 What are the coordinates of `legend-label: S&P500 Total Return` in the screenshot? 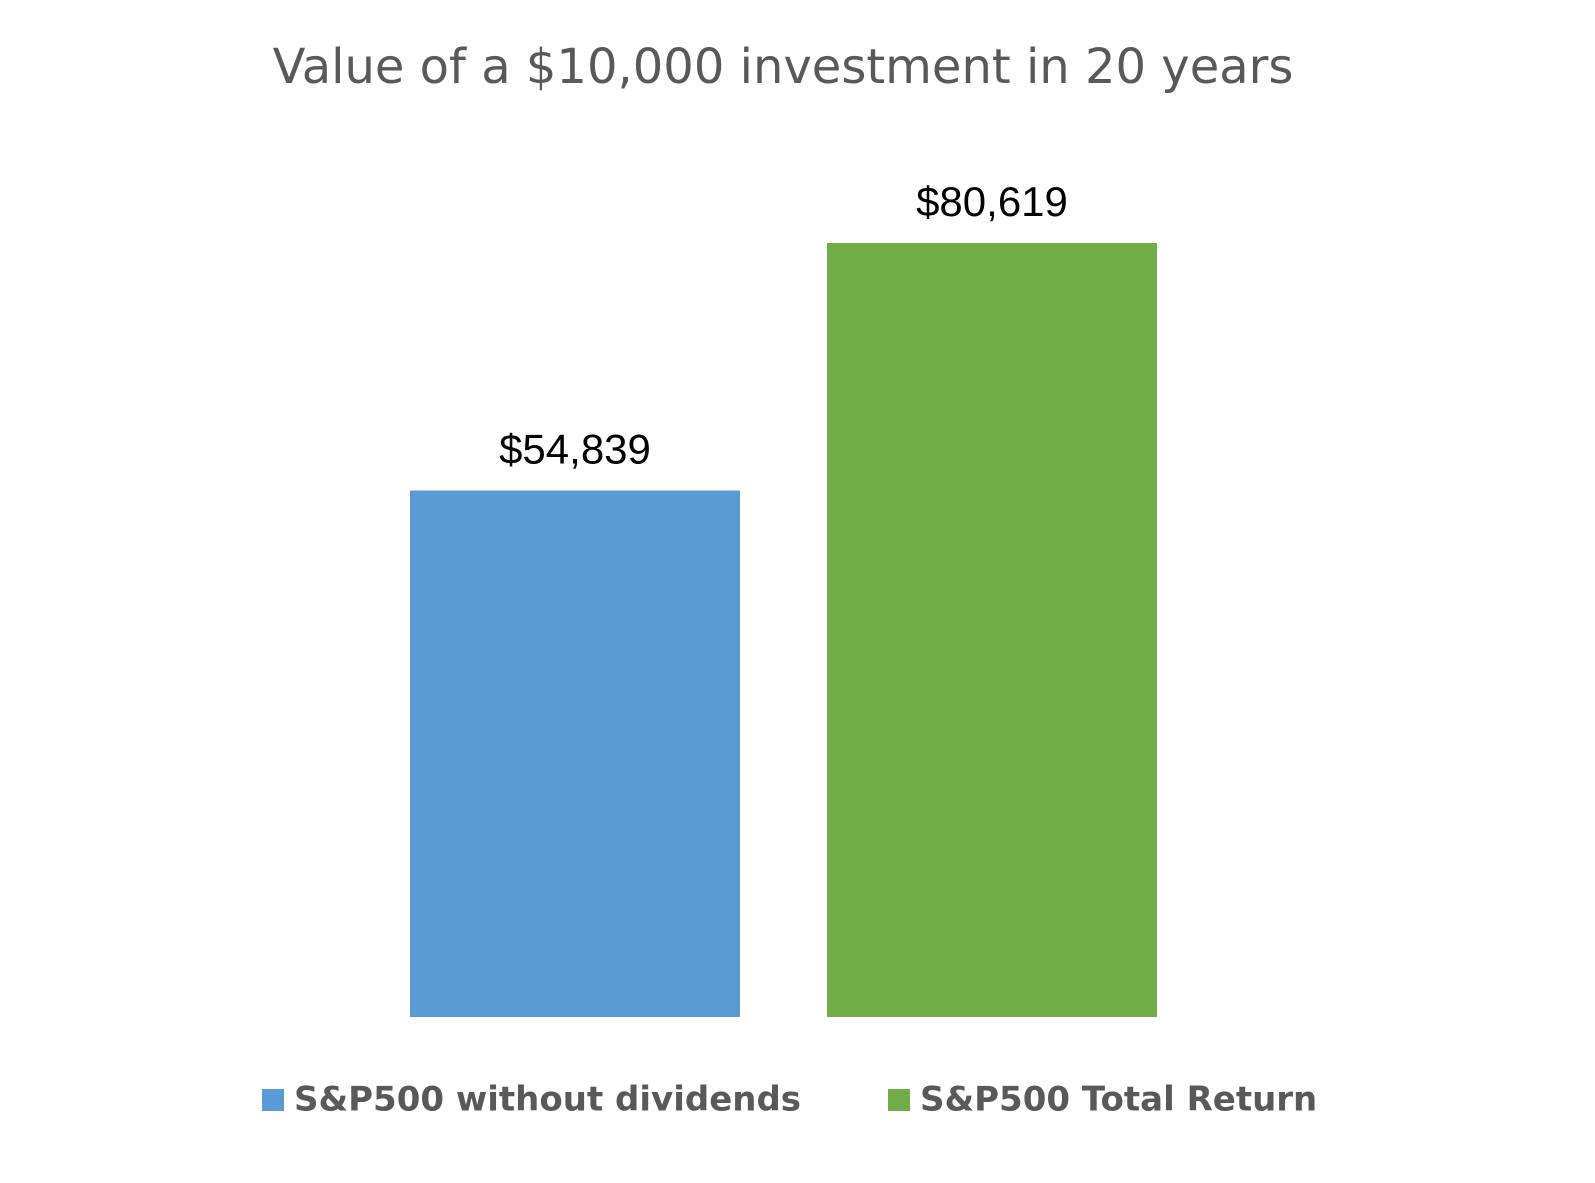 It's located at (1118, 1100).